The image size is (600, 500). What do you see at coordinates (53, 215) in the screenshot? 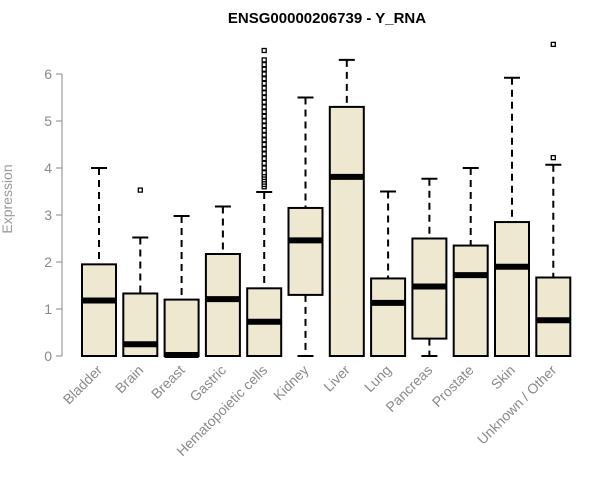
I see `y-axis: 0 1 2 3 4 5 6` at bounding box center [53, 215].